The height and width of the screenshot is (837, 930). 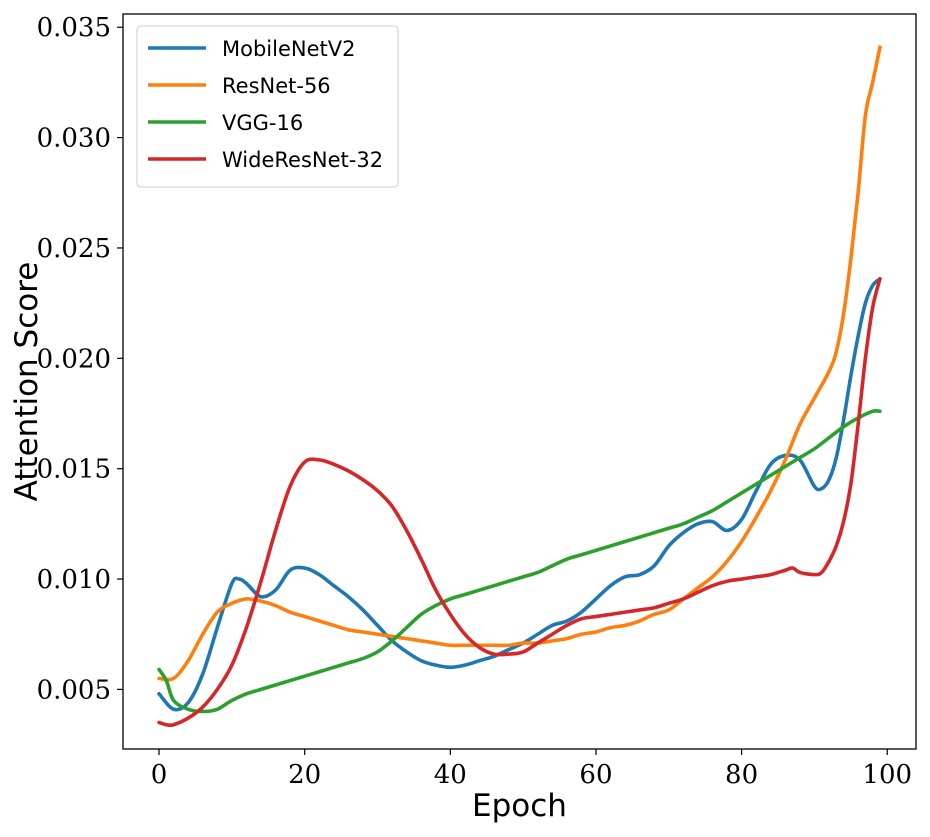 What do you see at coordinates (74, 690) in the screenshot?
I see `y-tick-label: 0.005` at bounding box center [74, 690].